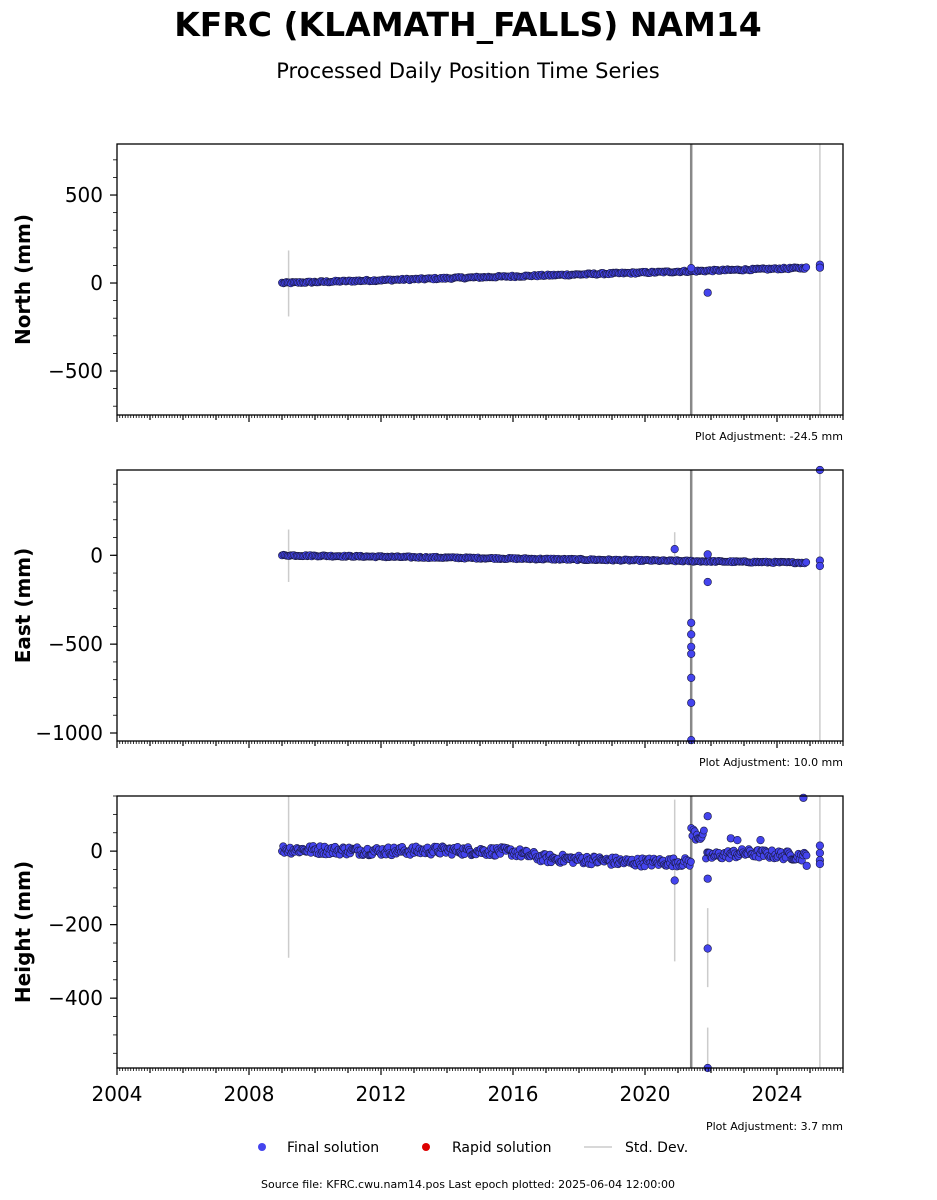 The height and width of the screenshot is (1200, 937). What do you see at coordinates (23, 606) in the screenshot?
I see `east-ylabel: East (mm)` at bounding box center [23, 606].